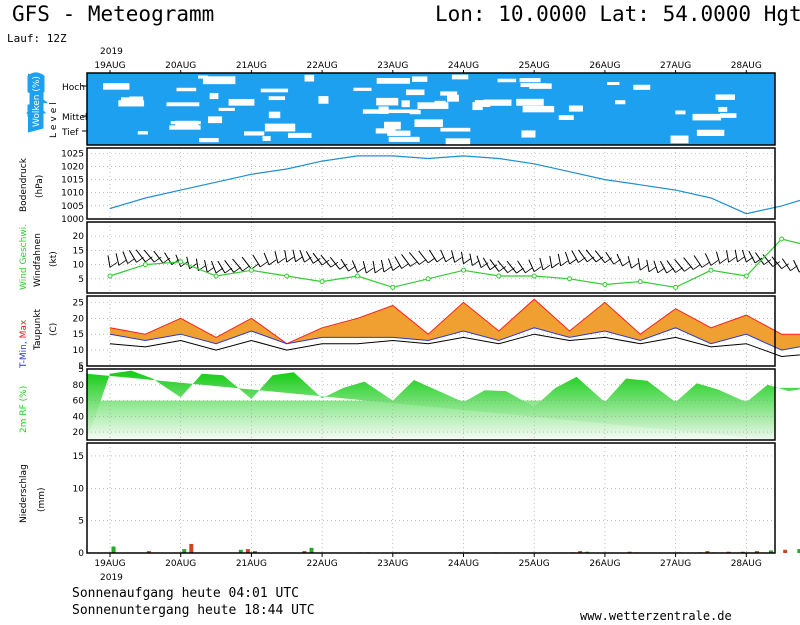 This screenshot has height=625, width=800. What do you see at coordinates (81, 522) in the screenshot?
I see `precip-tick-label: 5` at bounding box center [81, 522].